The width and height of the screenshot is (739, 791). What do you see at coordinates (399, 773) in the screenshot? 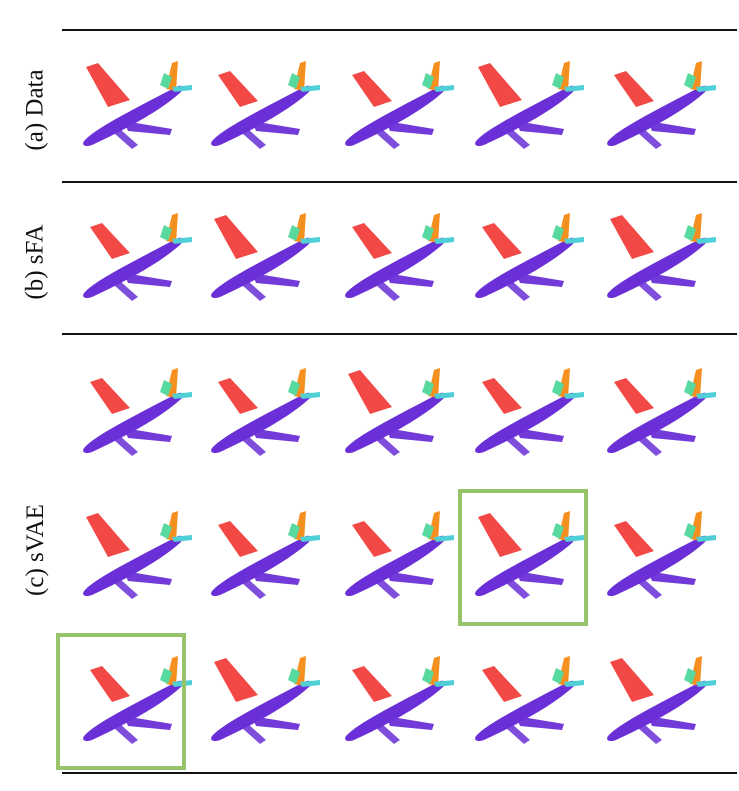
I see `bottom-rule` at bounding box center [399, 773].